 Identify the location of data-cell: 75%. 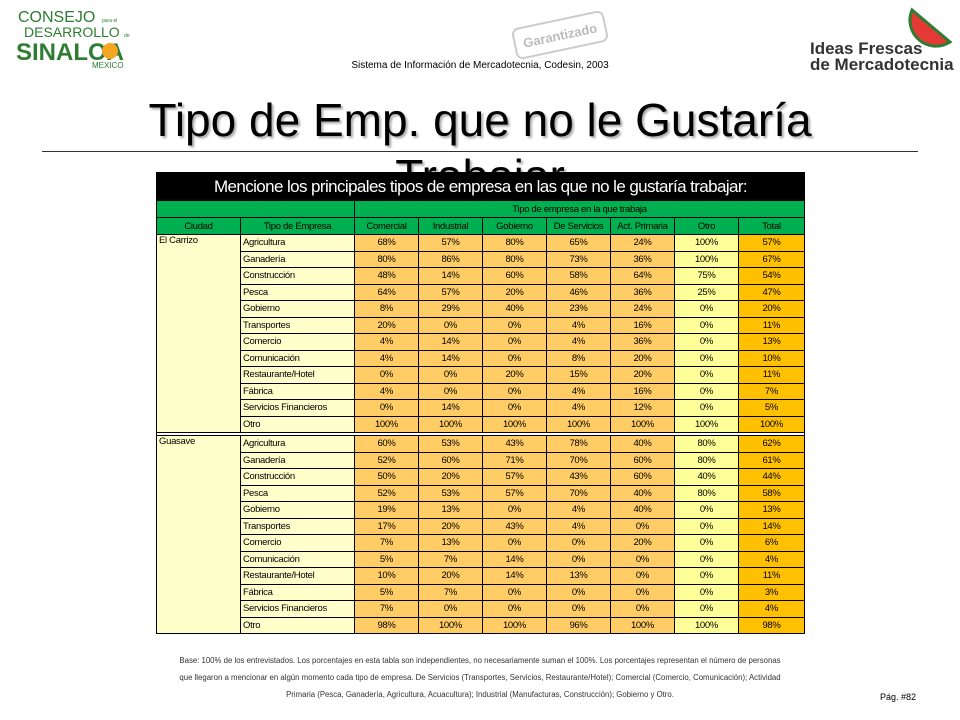
(706, 276).